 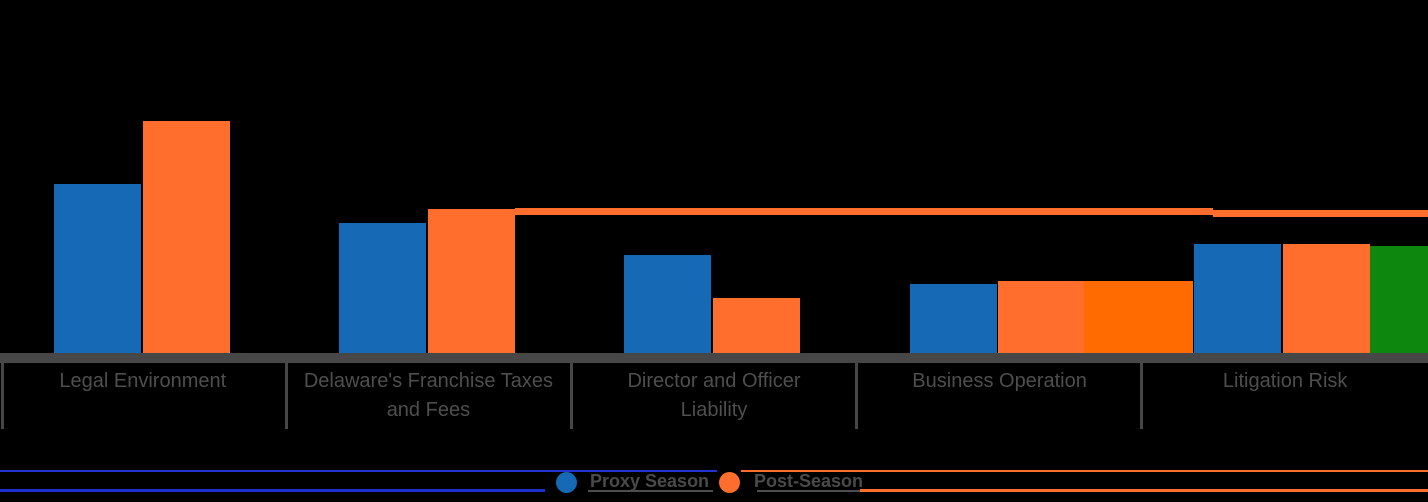 What do you see at coordinates (382, 288) in the screenshot?
I see `bar-proxy-season-delaware-s-franchise-taxes-and-fees` at bounding box center [382, 288].